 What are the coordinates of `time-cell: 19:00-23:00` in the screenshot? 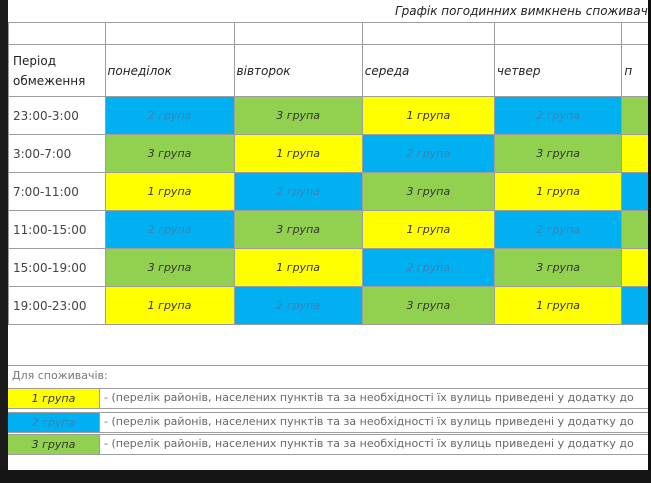 It's located at (57, 305).